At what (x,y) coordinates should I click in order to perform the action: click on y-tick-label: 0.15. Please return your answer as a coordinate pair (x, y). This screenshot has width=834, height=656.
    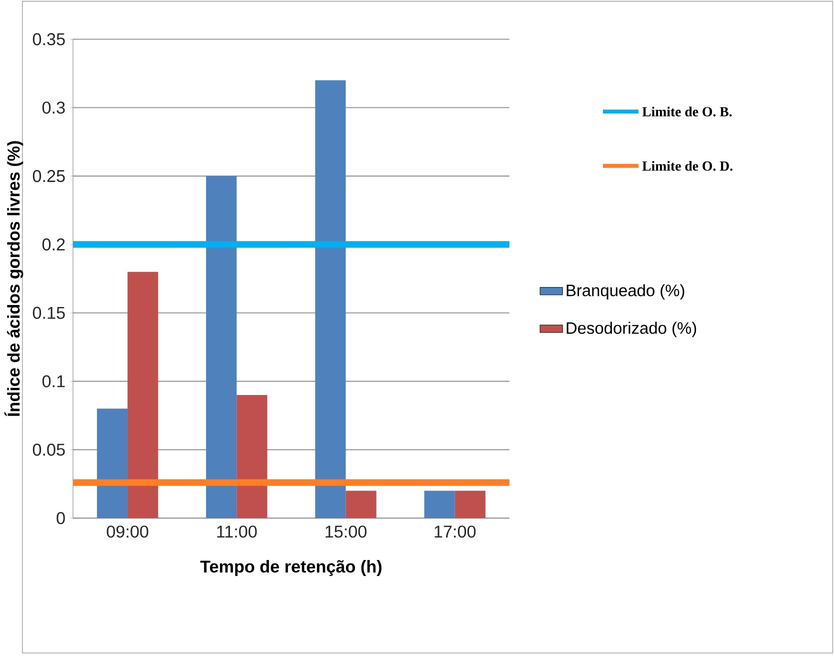
    Looking at the image, I should click on (48, 313).